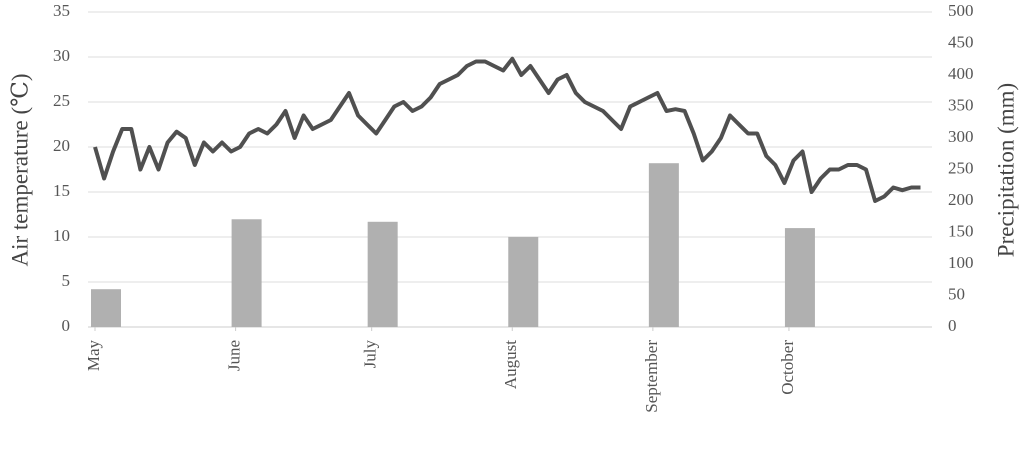 The width and height of the screenshot is (1029, 449). Describe the element at coordinates (19, 169) in the screenshot. I see `y-axis-title: Air temperature (℃)` at that location.